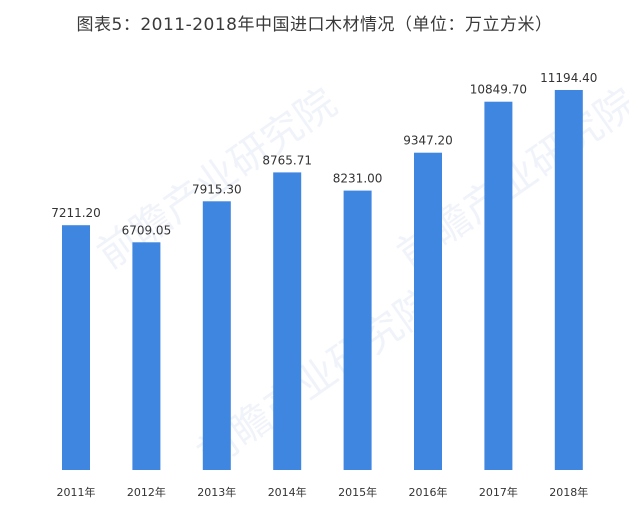 Image resolution: width=629 pixels, height=515 pixels. I want to click on data-label-2012年: 6709.05, so click(147, 230).